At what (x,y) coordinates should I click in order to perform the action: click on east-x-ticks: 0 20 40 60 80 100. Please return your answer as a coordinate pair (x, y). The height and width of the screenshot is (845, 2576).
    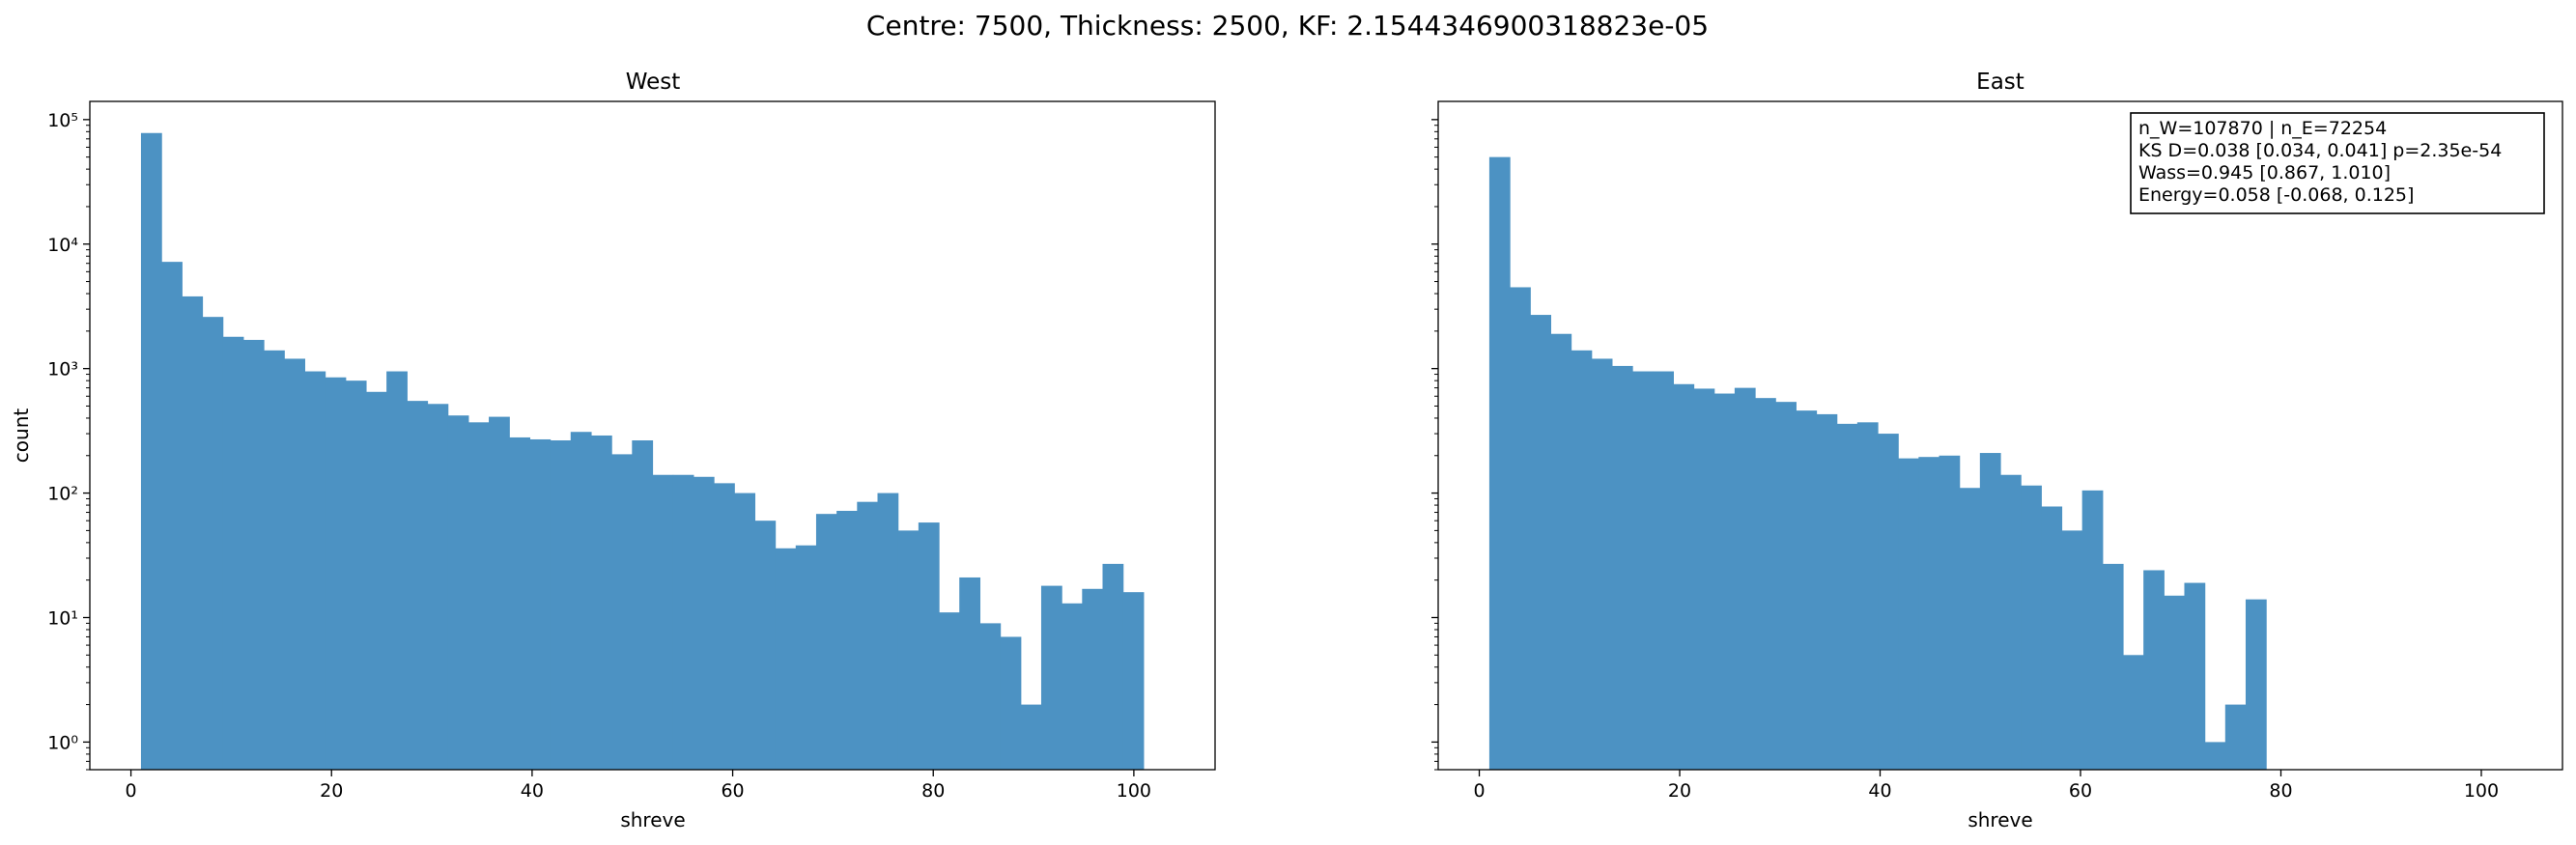
    Looking at the image, I should click on (1986, 786).